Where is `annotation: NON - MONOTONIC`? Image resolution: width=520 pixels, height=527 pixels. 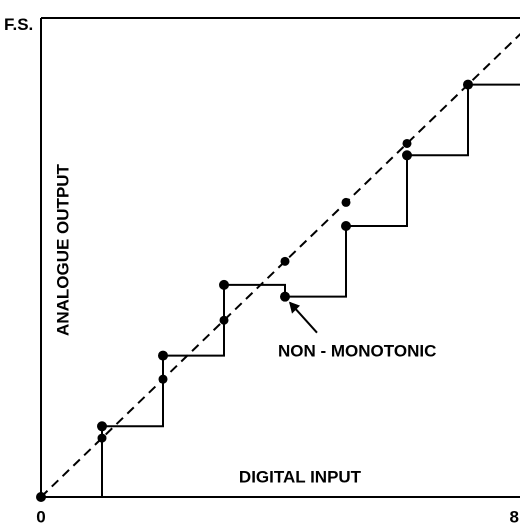
annotation: NON - MONOTONIC is located at coordinates (357, 350).